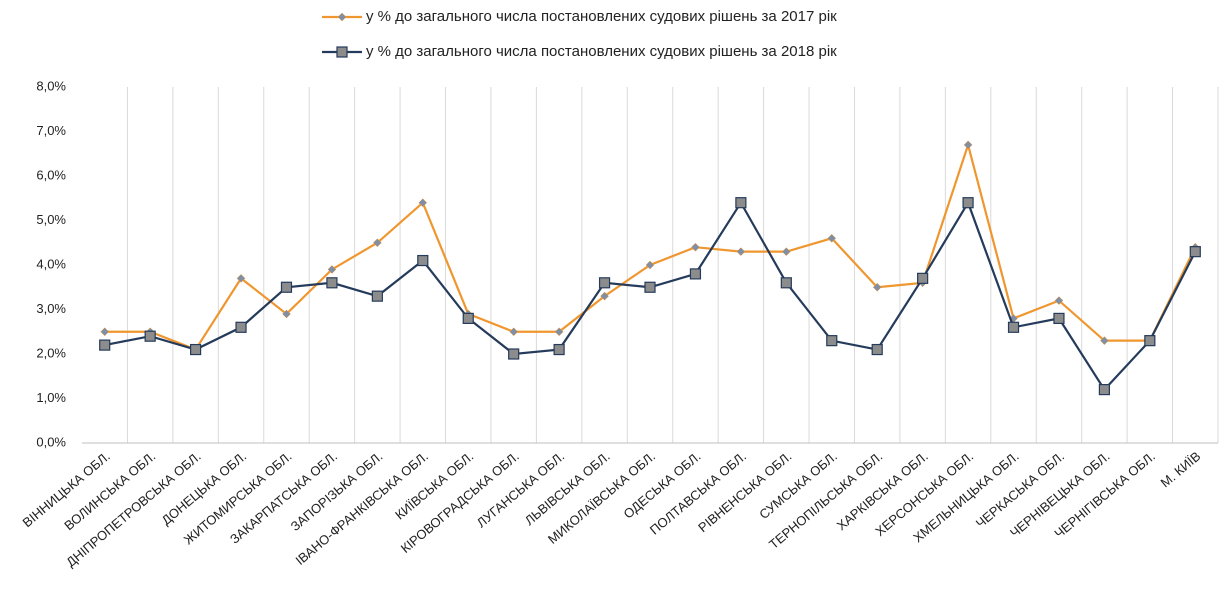 This screenshot has width=1225, height=607. What do you see at coordinates (434, 485) in the screenshot?
I see `x-tick-label: КИЇВСЬКА ОБЛ.` at bounding box center [434, 485].